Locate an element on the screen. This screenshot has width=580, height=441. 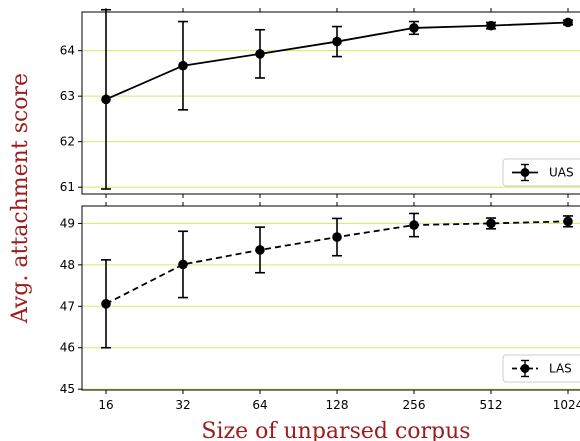
x-tick-label: 64 is located at coordinates (259, 405).